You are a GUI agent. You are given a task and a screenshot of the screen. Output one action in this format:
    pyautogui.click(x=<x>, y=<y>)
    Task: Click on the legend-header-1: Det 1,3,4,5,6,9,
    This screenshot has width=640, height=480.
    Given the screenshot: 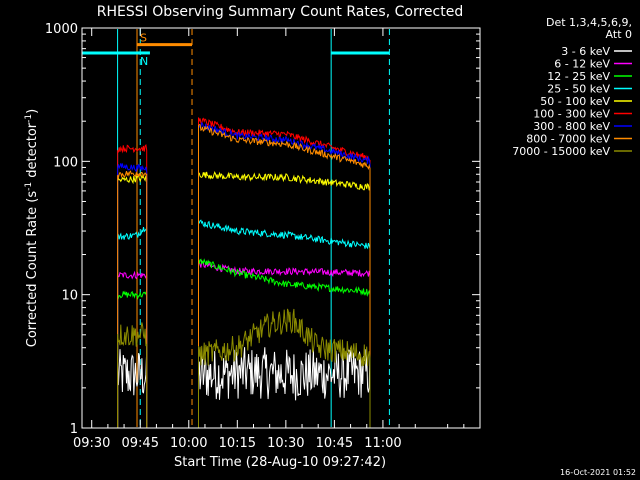 What is the action you would take?
    pyautogui.click(x=589, y=22)
    